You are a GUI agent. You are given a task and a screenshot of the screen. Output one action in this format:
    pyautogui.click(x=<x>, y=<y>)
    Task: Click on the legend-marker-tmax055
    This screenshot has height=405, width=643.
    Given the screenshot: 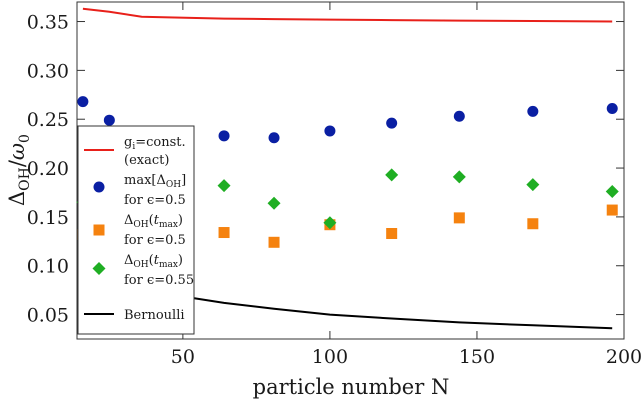 What is the action you would take?
    pyautogui.click(x=99, y=268)
    